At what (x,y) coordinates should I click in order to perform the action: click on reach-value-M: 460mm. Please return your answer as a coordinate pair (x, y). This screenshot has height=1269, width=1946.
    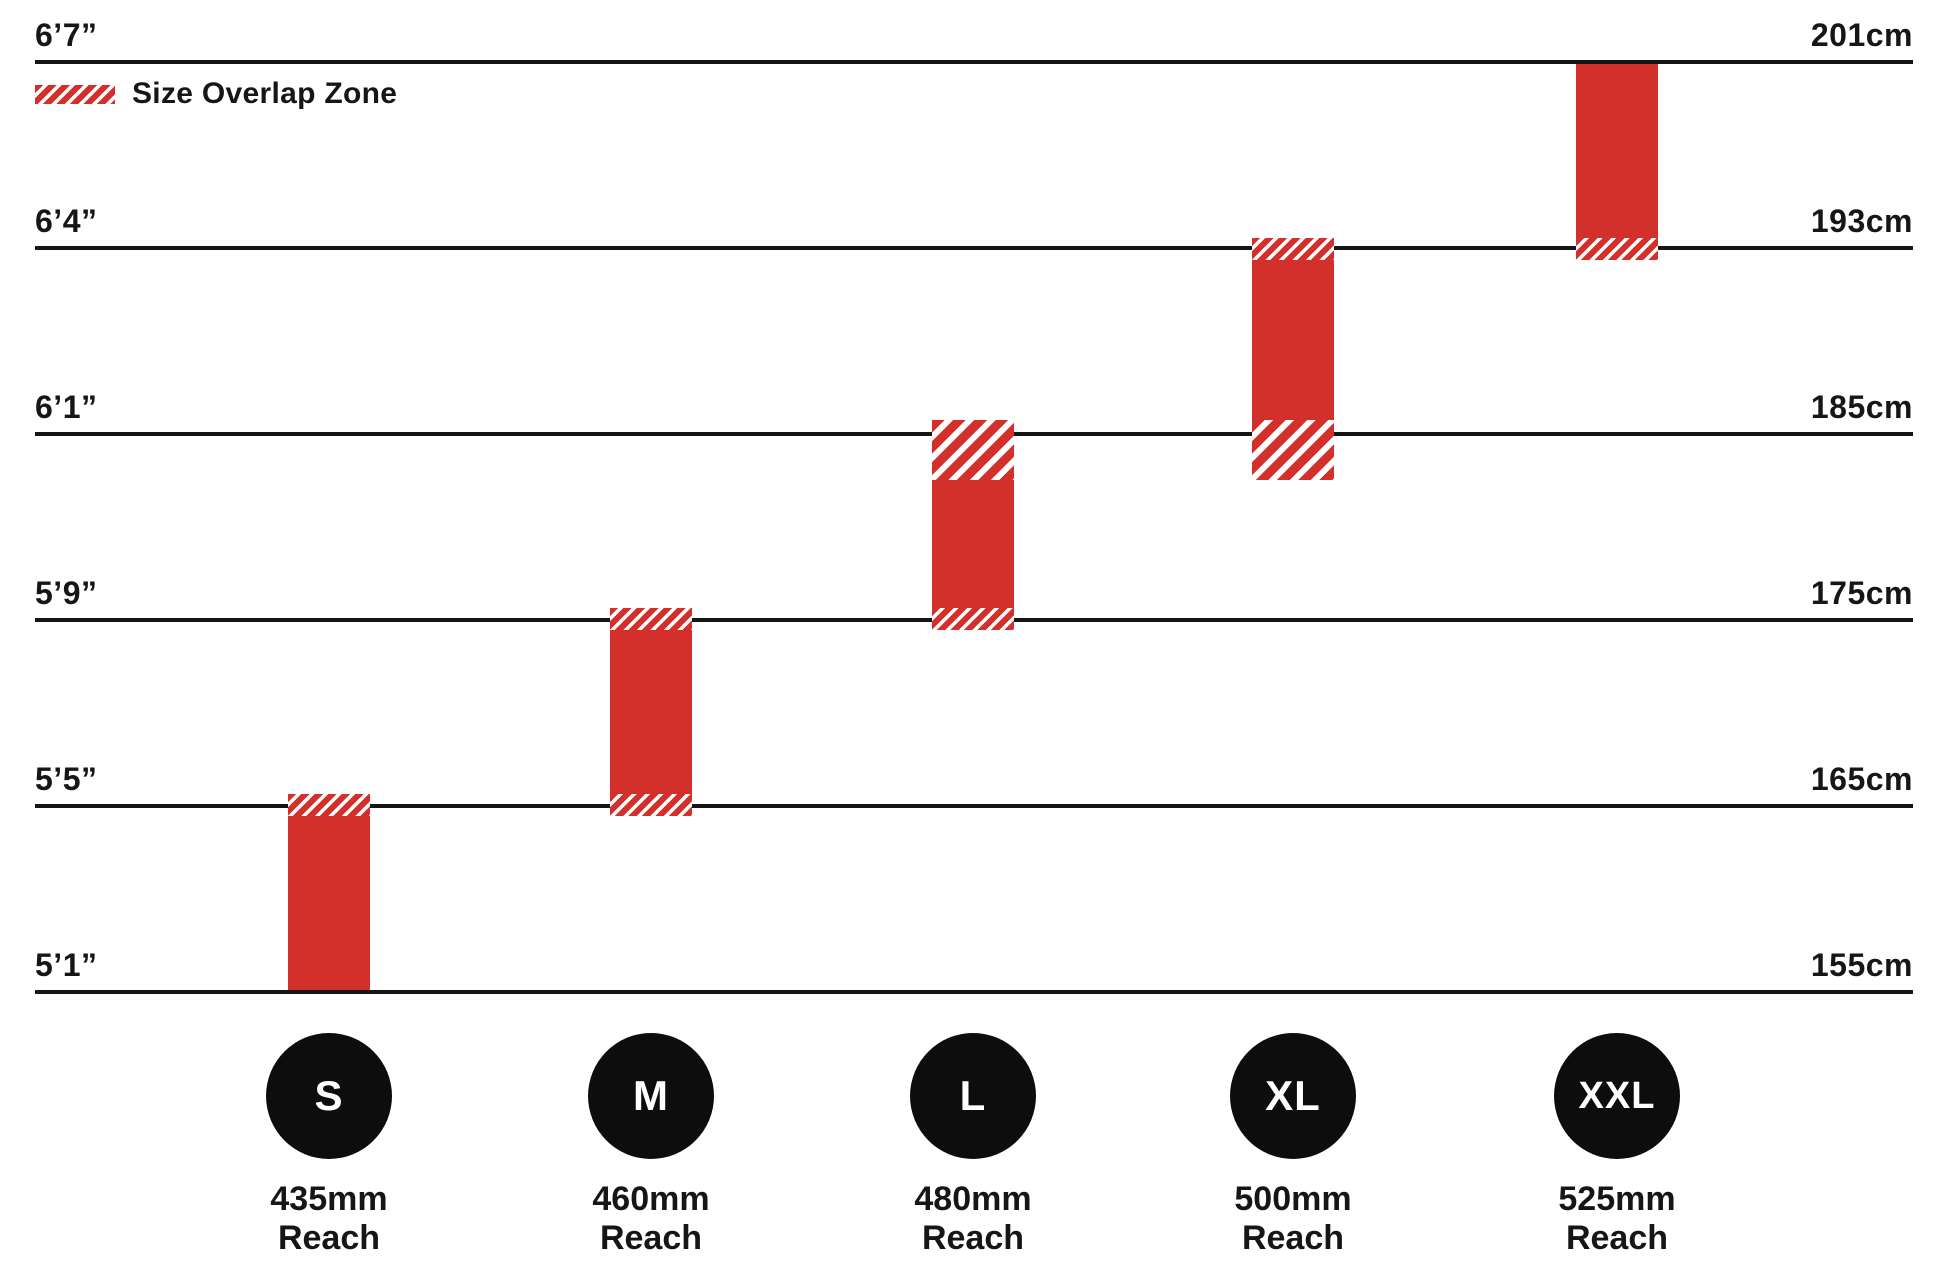
    Looking at the image, I should click on (651, 1199).